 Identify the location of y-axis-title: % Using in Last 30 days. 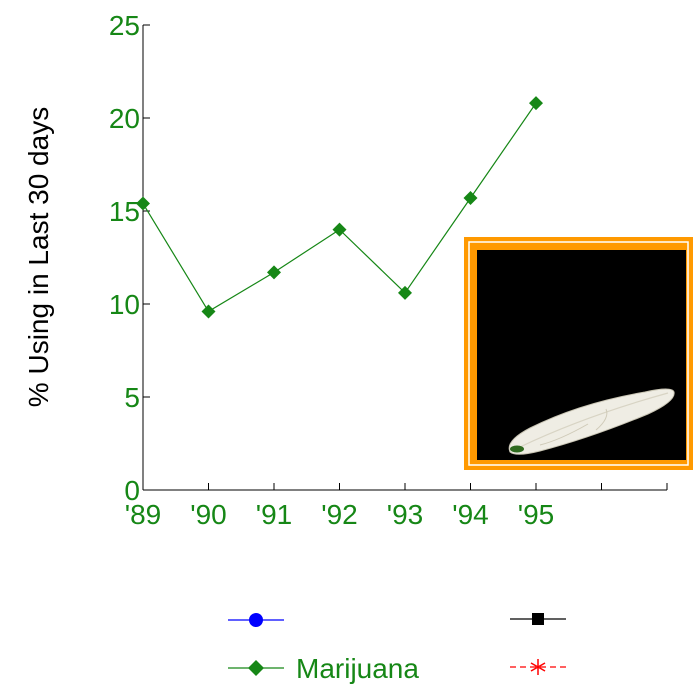
(38, 257).